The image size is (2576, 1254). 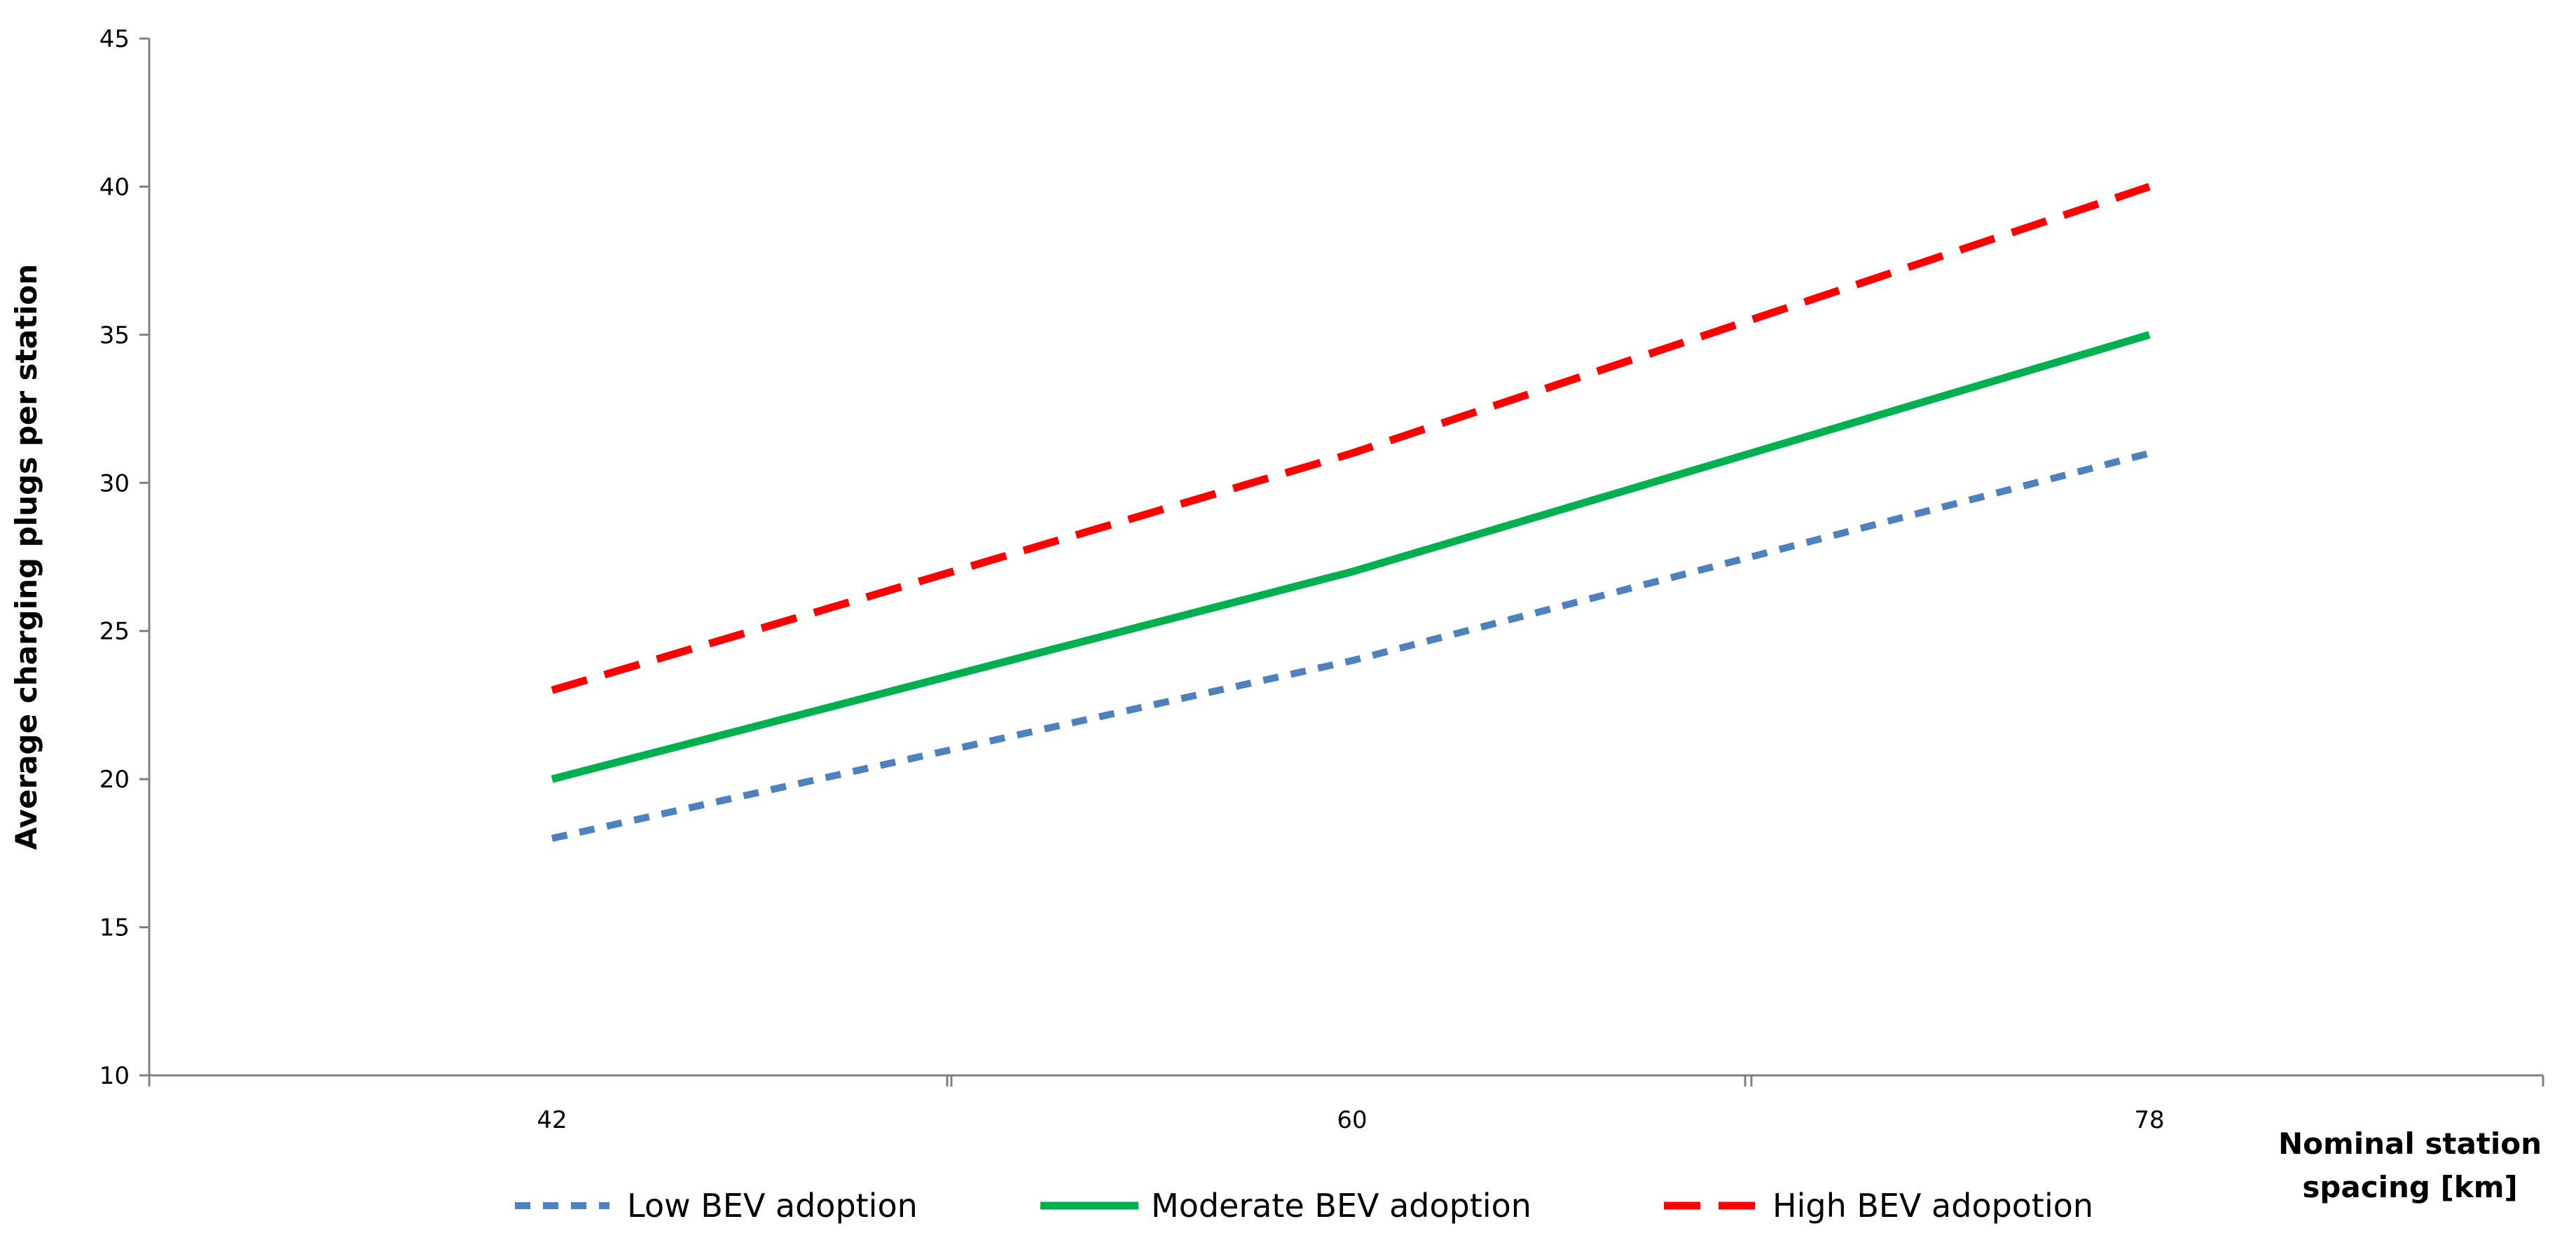 What do you see at coordinates (2410, 1165) in the screenshot?
I see `x-axis-title: Nominal station spacing [km]` at bounding box center [2410, 1165].